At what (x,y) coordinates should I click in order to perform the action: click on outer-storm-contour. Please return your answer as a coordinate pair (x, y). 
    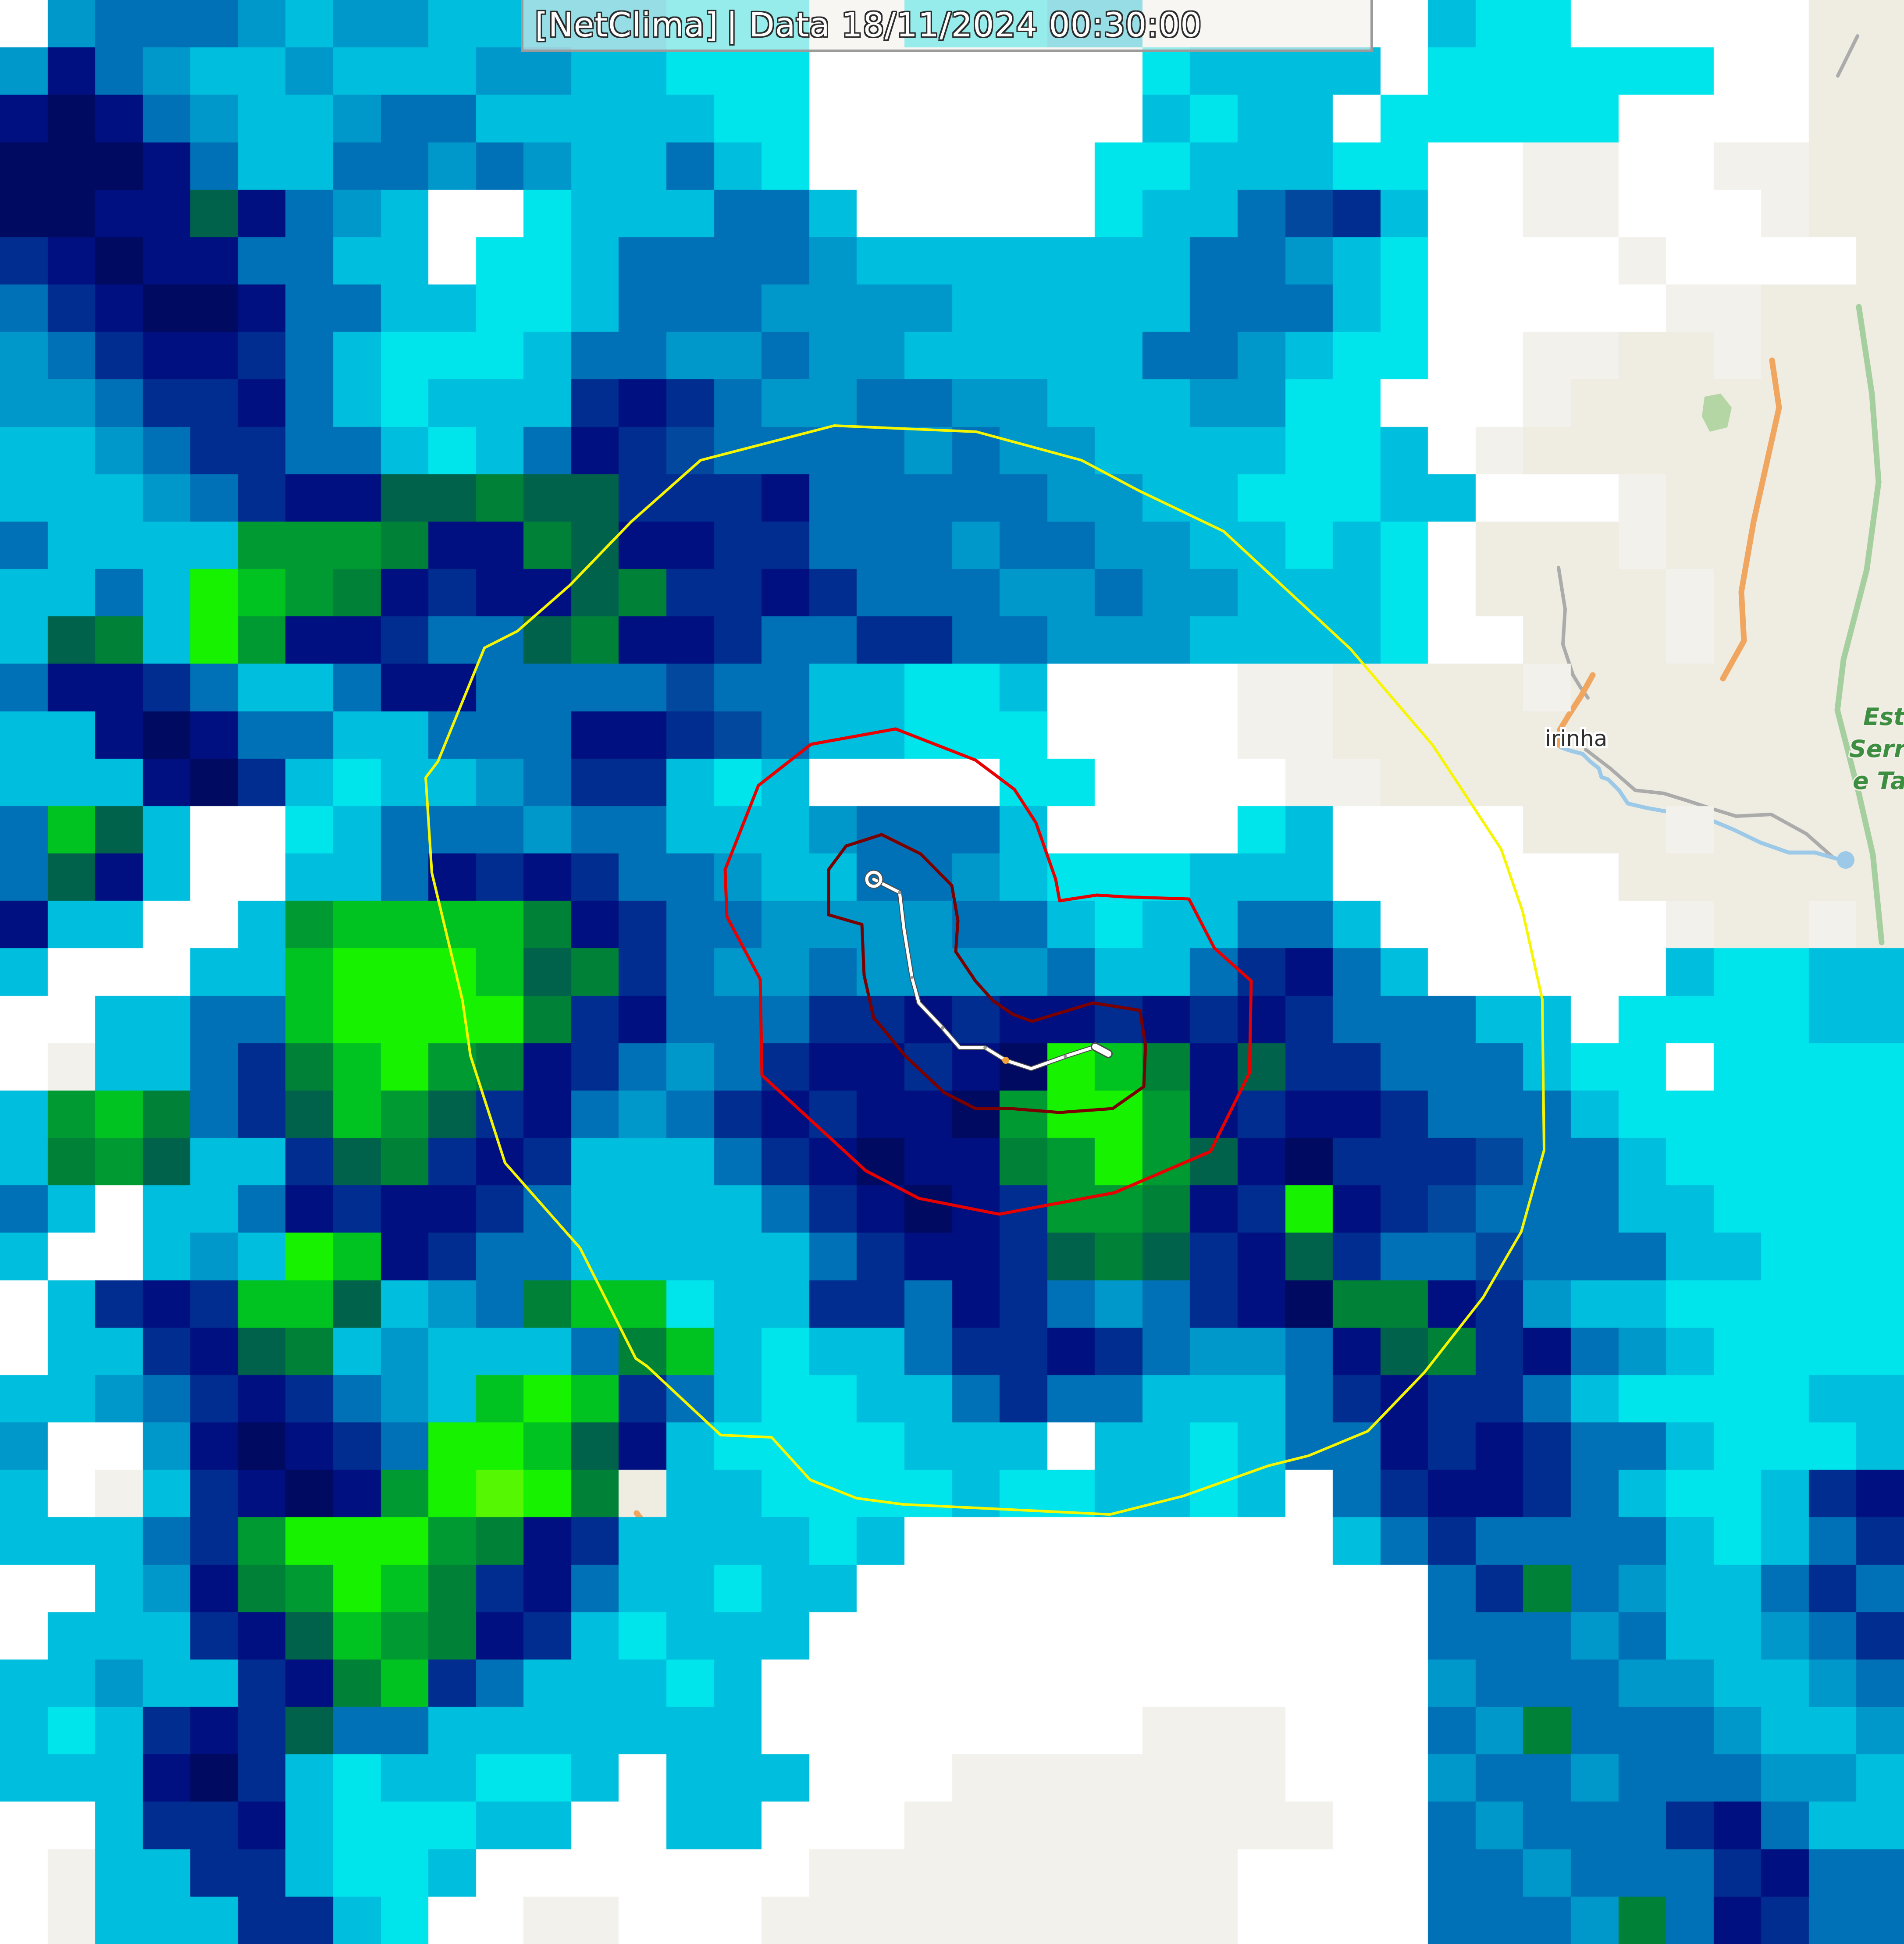
    Looking at the image, I should click on (988, 971).